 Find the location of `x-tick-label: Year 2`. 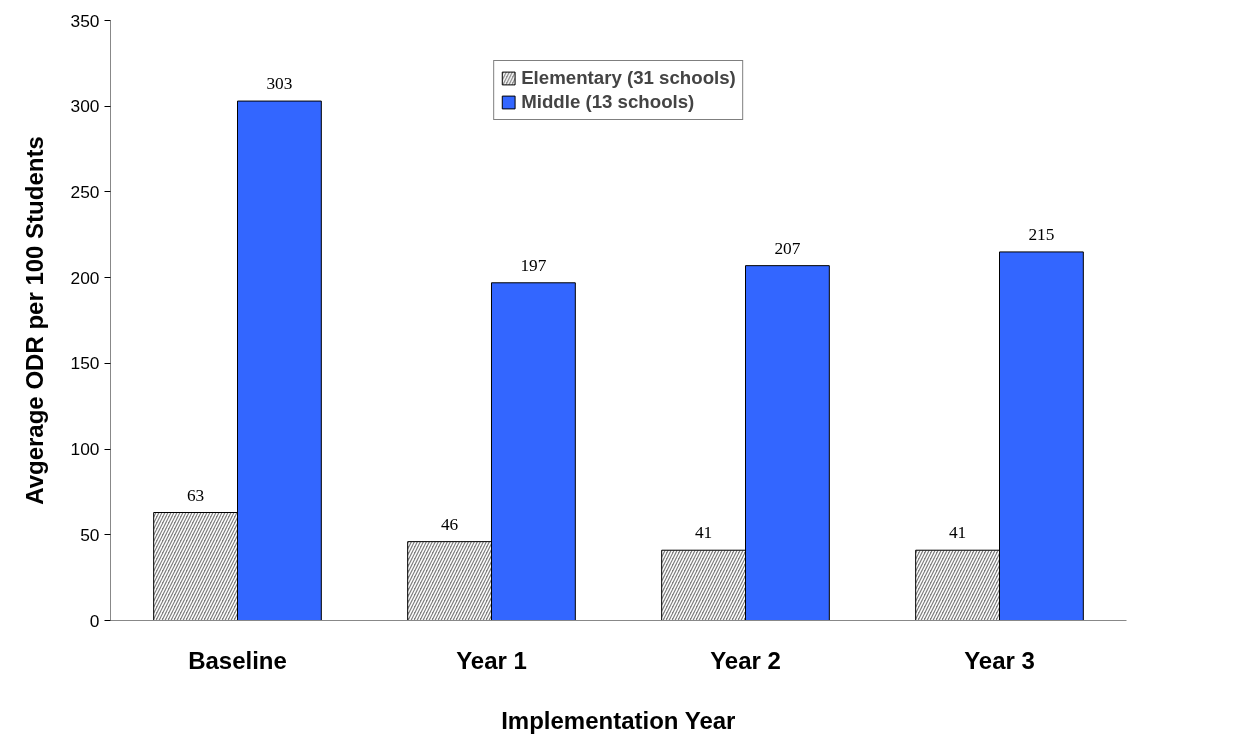

x-tick-label: Year 2 is located at coordinates (745, 660).